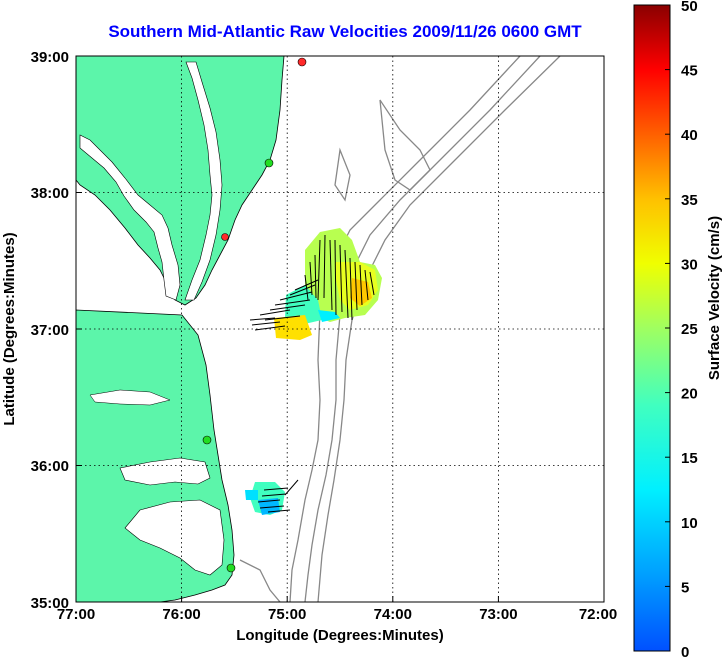 The height and width of the screenshot is (659, 724). Describe the element at coordinates (689, 264) in the screenshot. I see `colorbar-tick-label: 30` at that location.